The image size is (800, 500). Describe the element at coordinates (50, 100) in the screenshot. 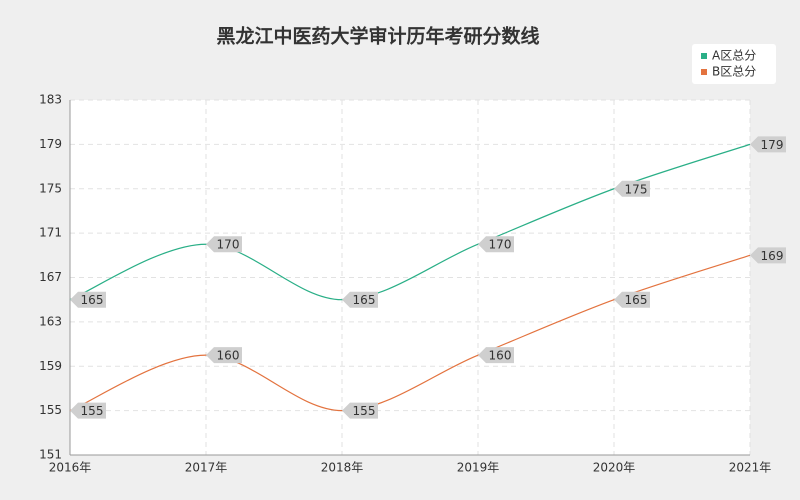

I see `y-tick-label: 183` at that location.